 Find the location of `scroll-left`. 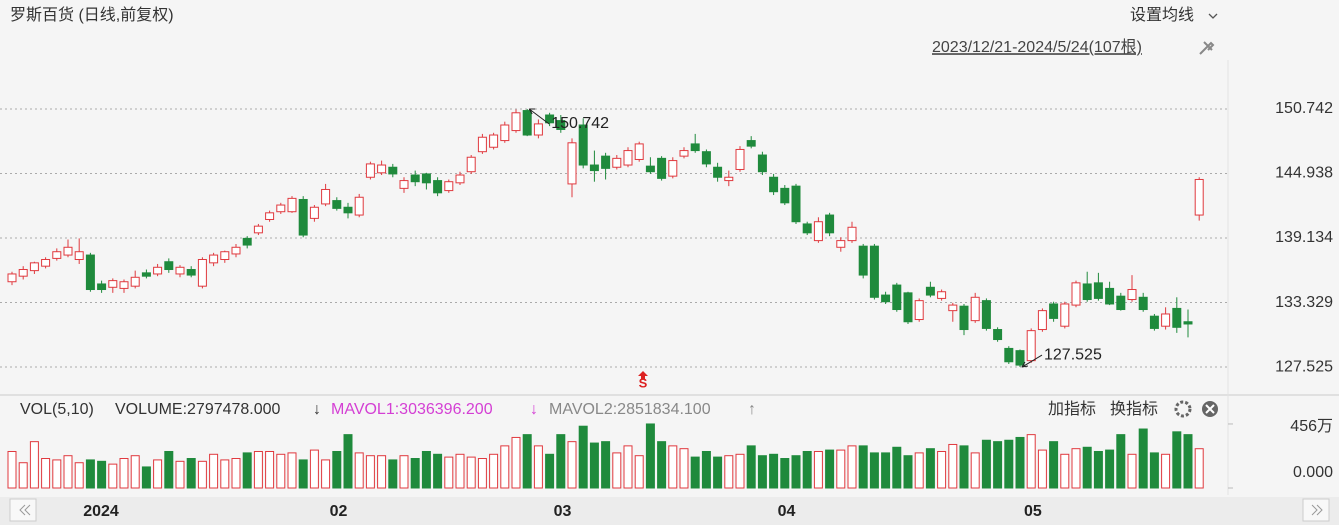

scroll-left is located at coordinates (23, 510).